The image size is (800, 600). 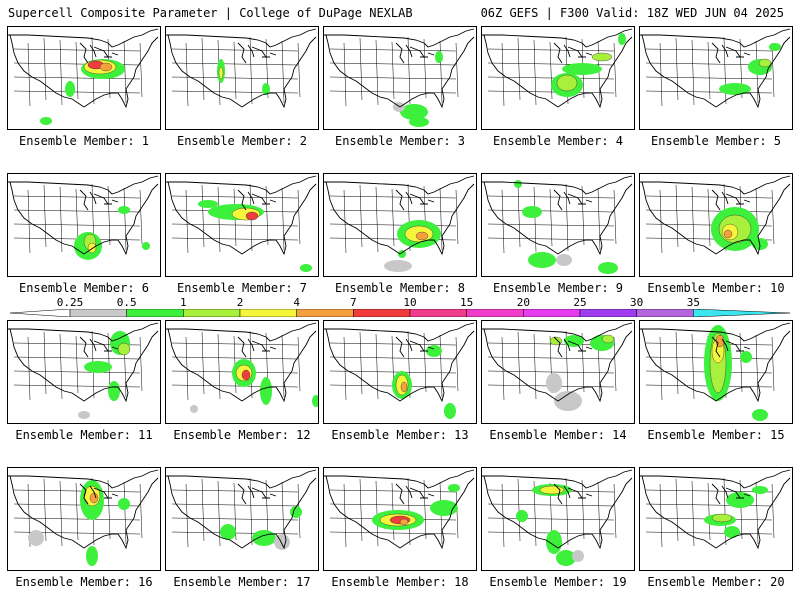 I want to click on ensemble-member-label: Ensemble Member: 19, so click(x=558, y=582).